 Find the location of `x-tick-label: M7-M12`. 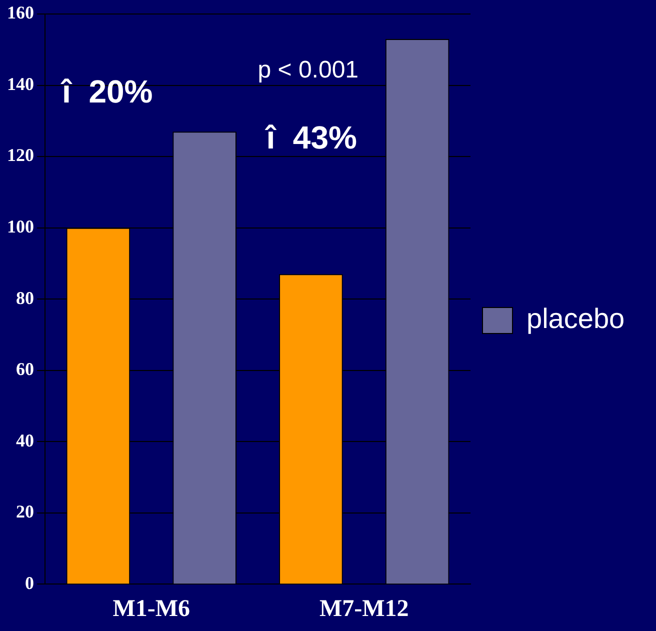

x-tick-label: M7-M12 is located at coordinates (364, 609).